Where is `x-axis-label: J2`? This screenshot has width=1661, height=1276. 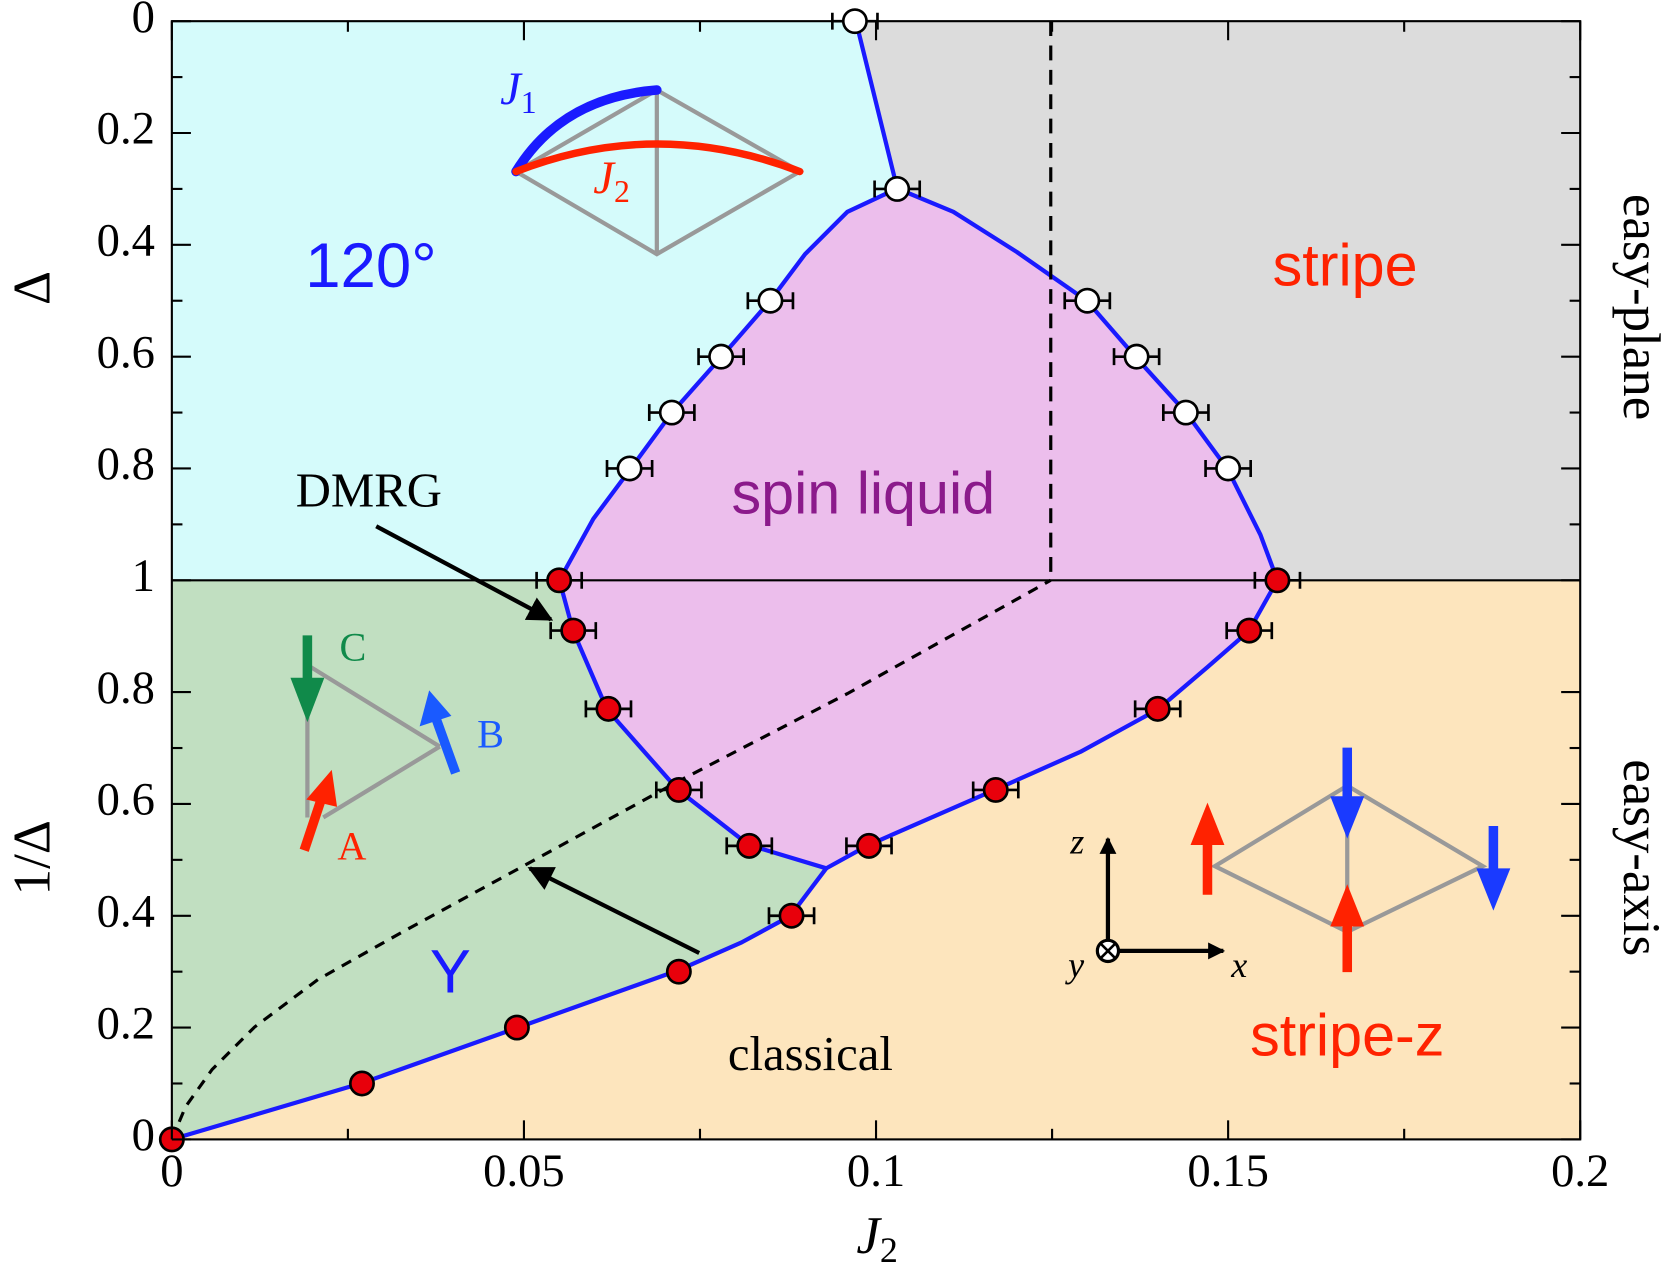 x-axis-label: J2 is located at coordinates (877, 1238).